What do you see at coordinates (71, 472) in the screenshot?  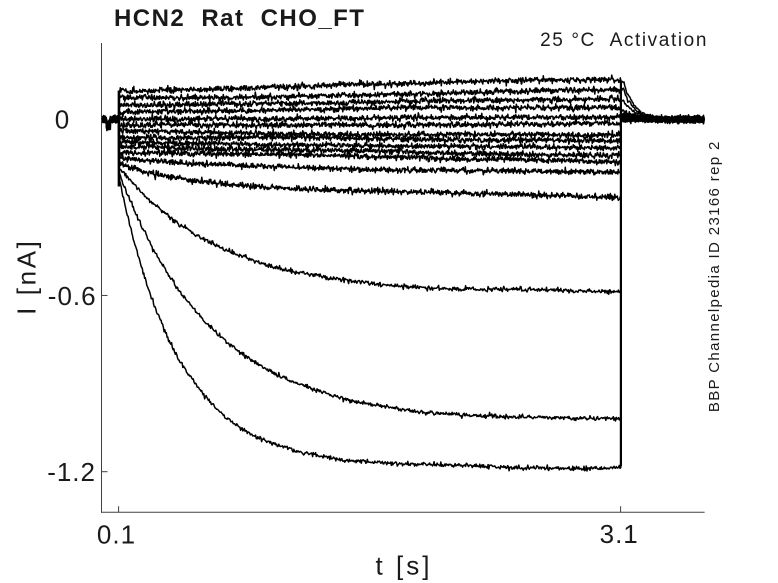 I see `svg-text: -1.2` at bounding box center [71, 472].